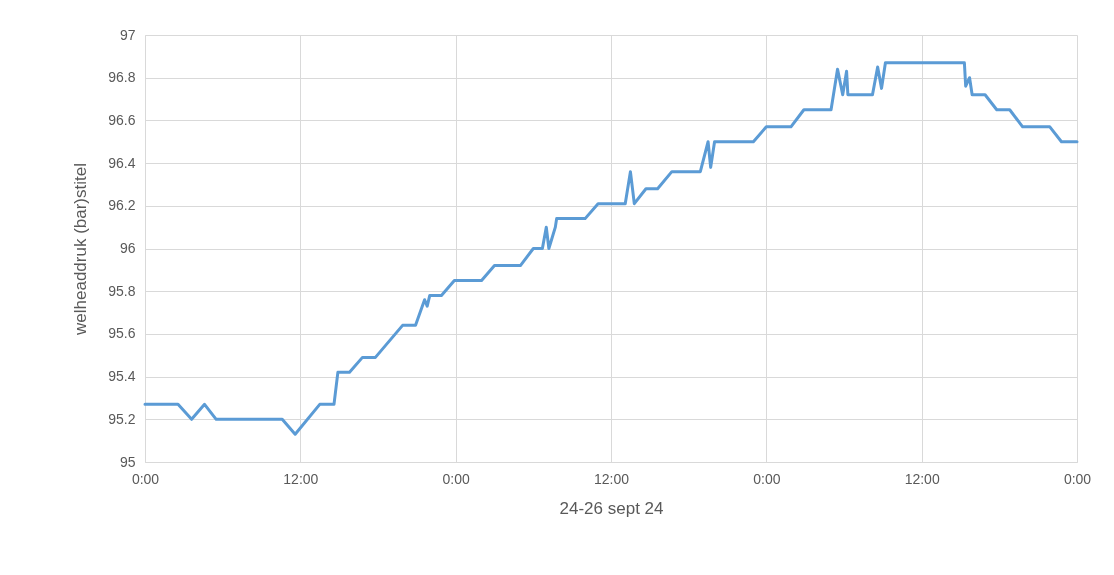 The height and width of the screenshot is (575, 1114). Describe the element at coordinates (122, 77) in the screenshot. I see `y-tick-label: 96.8` at that location.